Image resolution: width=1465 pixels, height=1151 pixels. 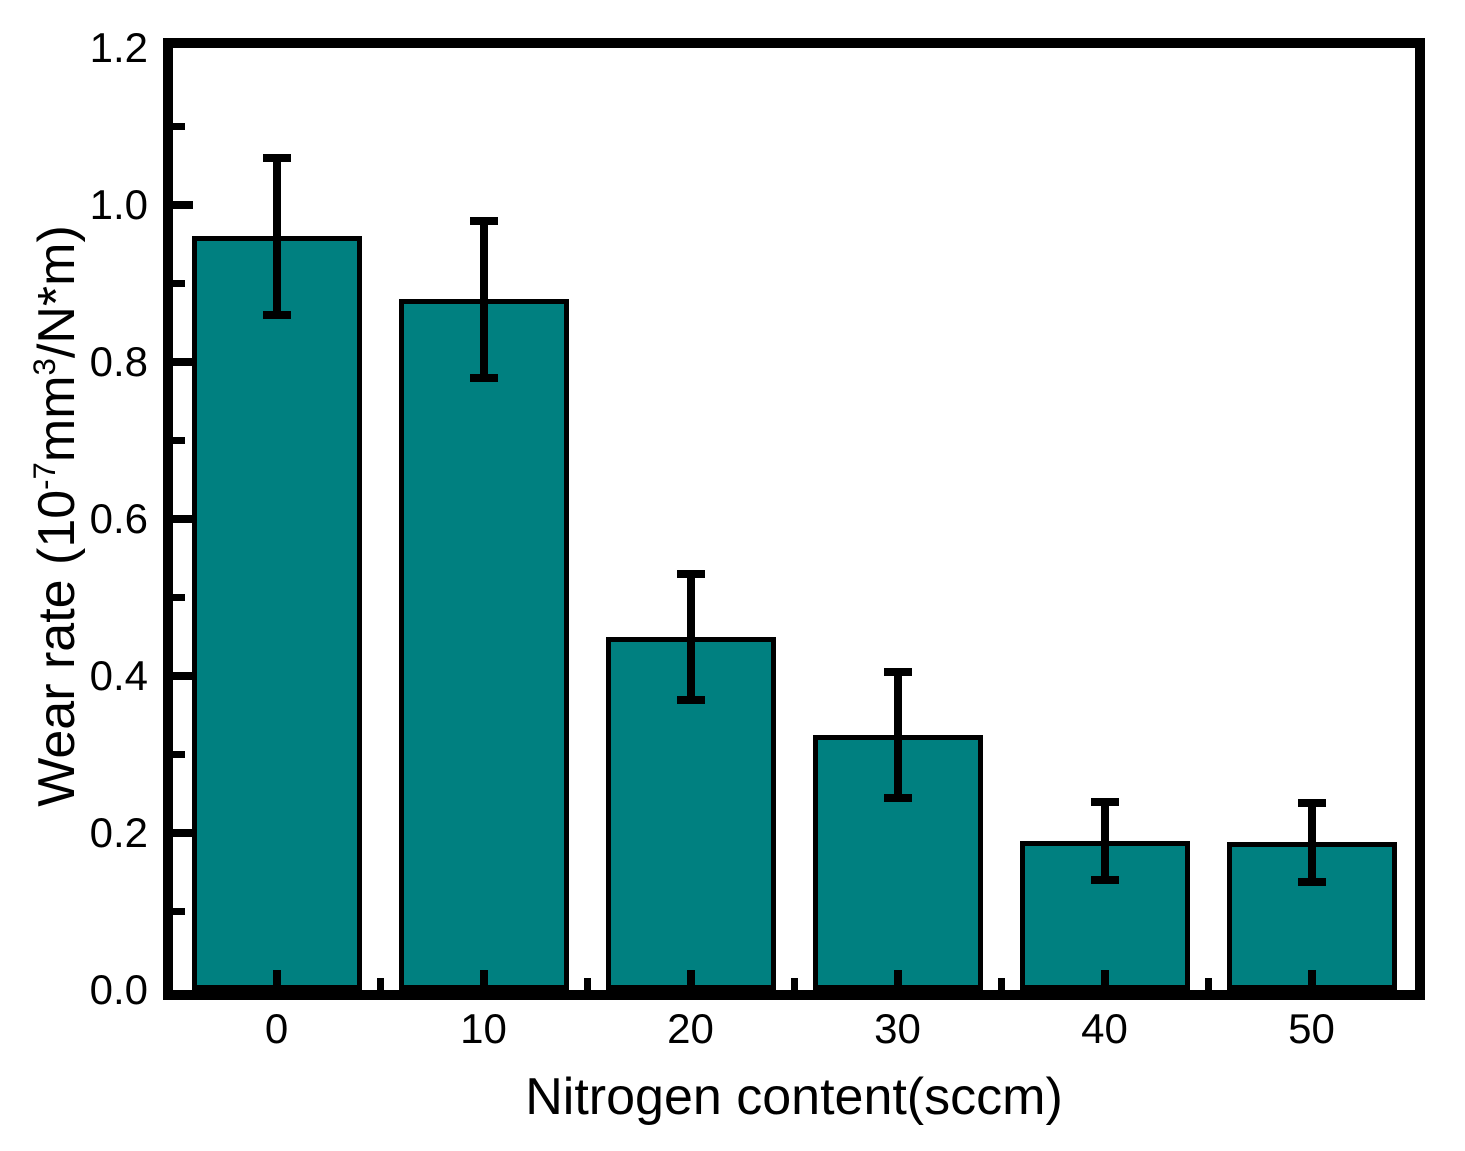 What do you see at coordinates (276, 1028) in the screenshot?
I see `x-tick-label: 0` at bounding box center [276, 1028].